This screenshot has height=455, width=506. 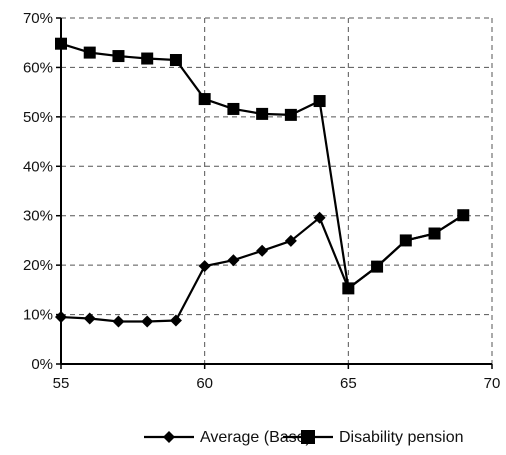 What do you see at coordinates (38, 191) in the screenshot?
I see `y-tick-labels: 0% 10% 20% 30% 40% 50% 60% 70%` at bounding box center [38, 191].